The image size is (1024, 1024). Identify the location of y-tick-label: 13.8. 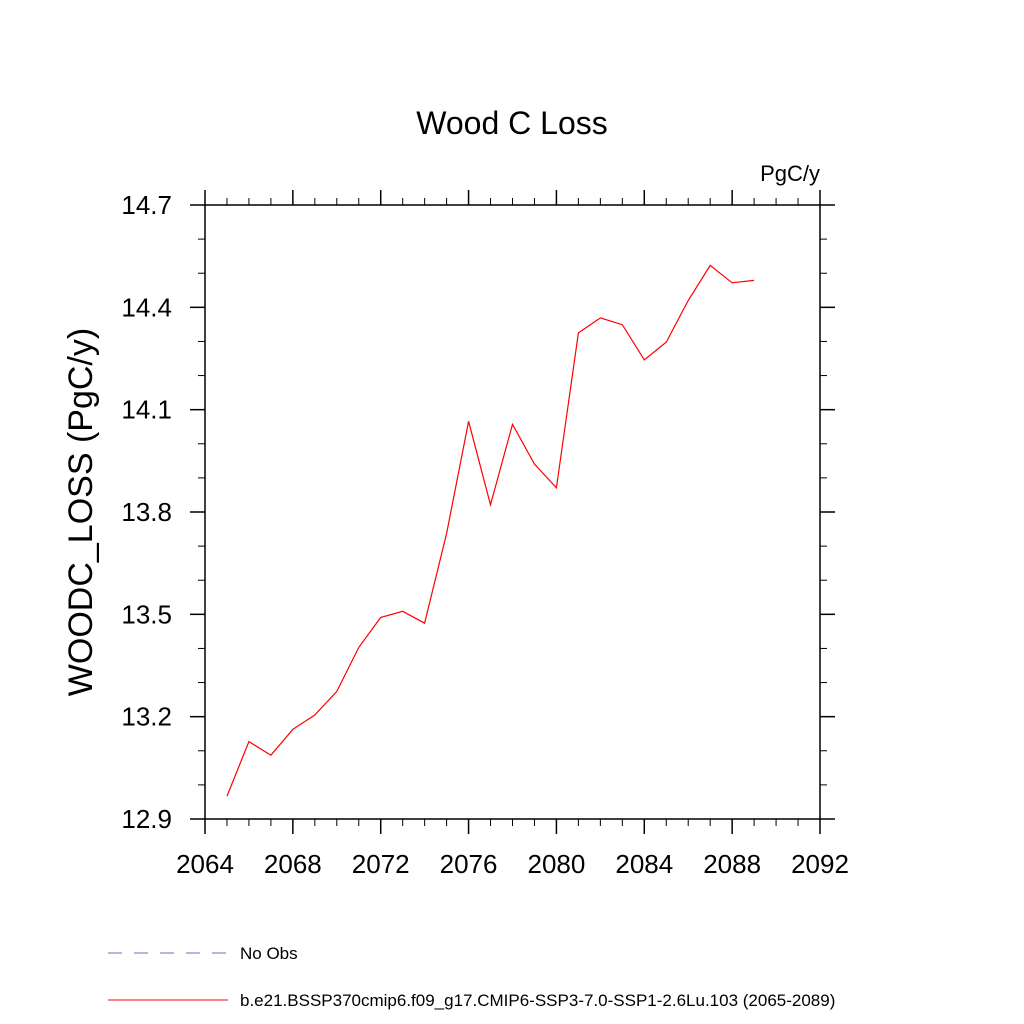
(146, 512).